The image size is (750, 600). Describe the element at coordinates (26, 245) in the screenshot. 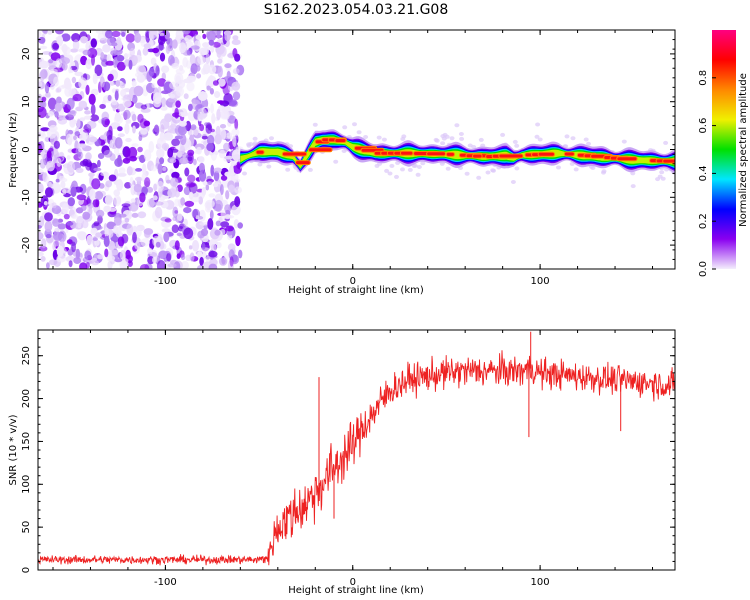

I see `y-tick-label: -20` at that location.